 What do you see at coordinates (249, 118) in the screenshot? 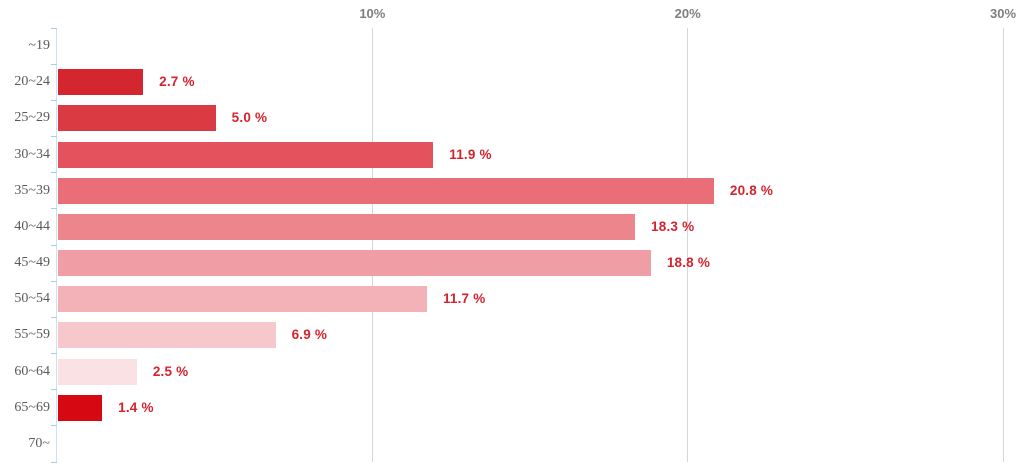
I see `bar-value-label: 5.0 %` at bounding box center [249, 118].